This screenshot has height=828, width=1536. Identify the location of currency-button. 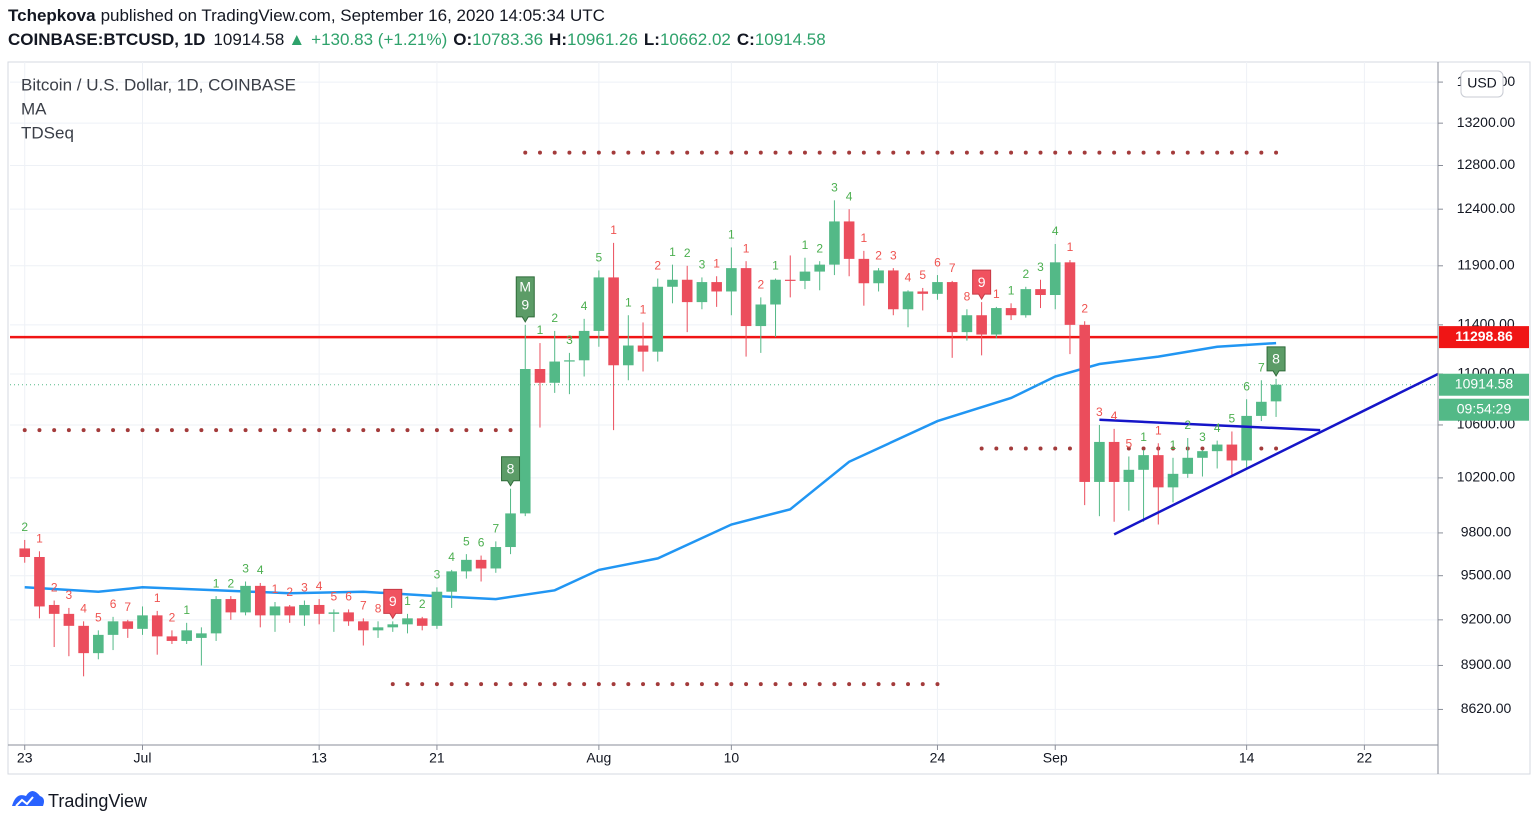
(1482, 84).